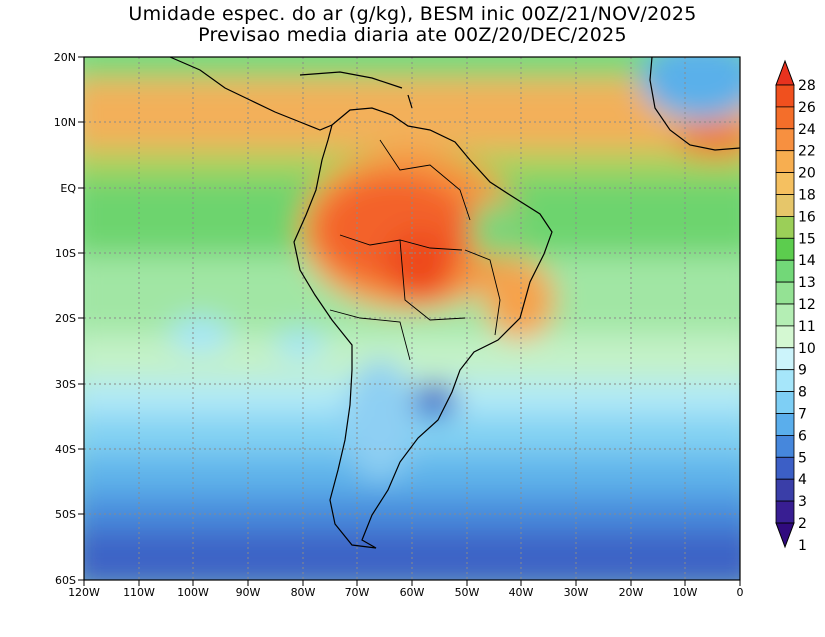 Image resolution: width=825 pixels, height=637 pixels. What do you see at coordinates (785, 72) in the screenshot?
I see `colorbar-arrow-top` at bounding box center [785, 72].